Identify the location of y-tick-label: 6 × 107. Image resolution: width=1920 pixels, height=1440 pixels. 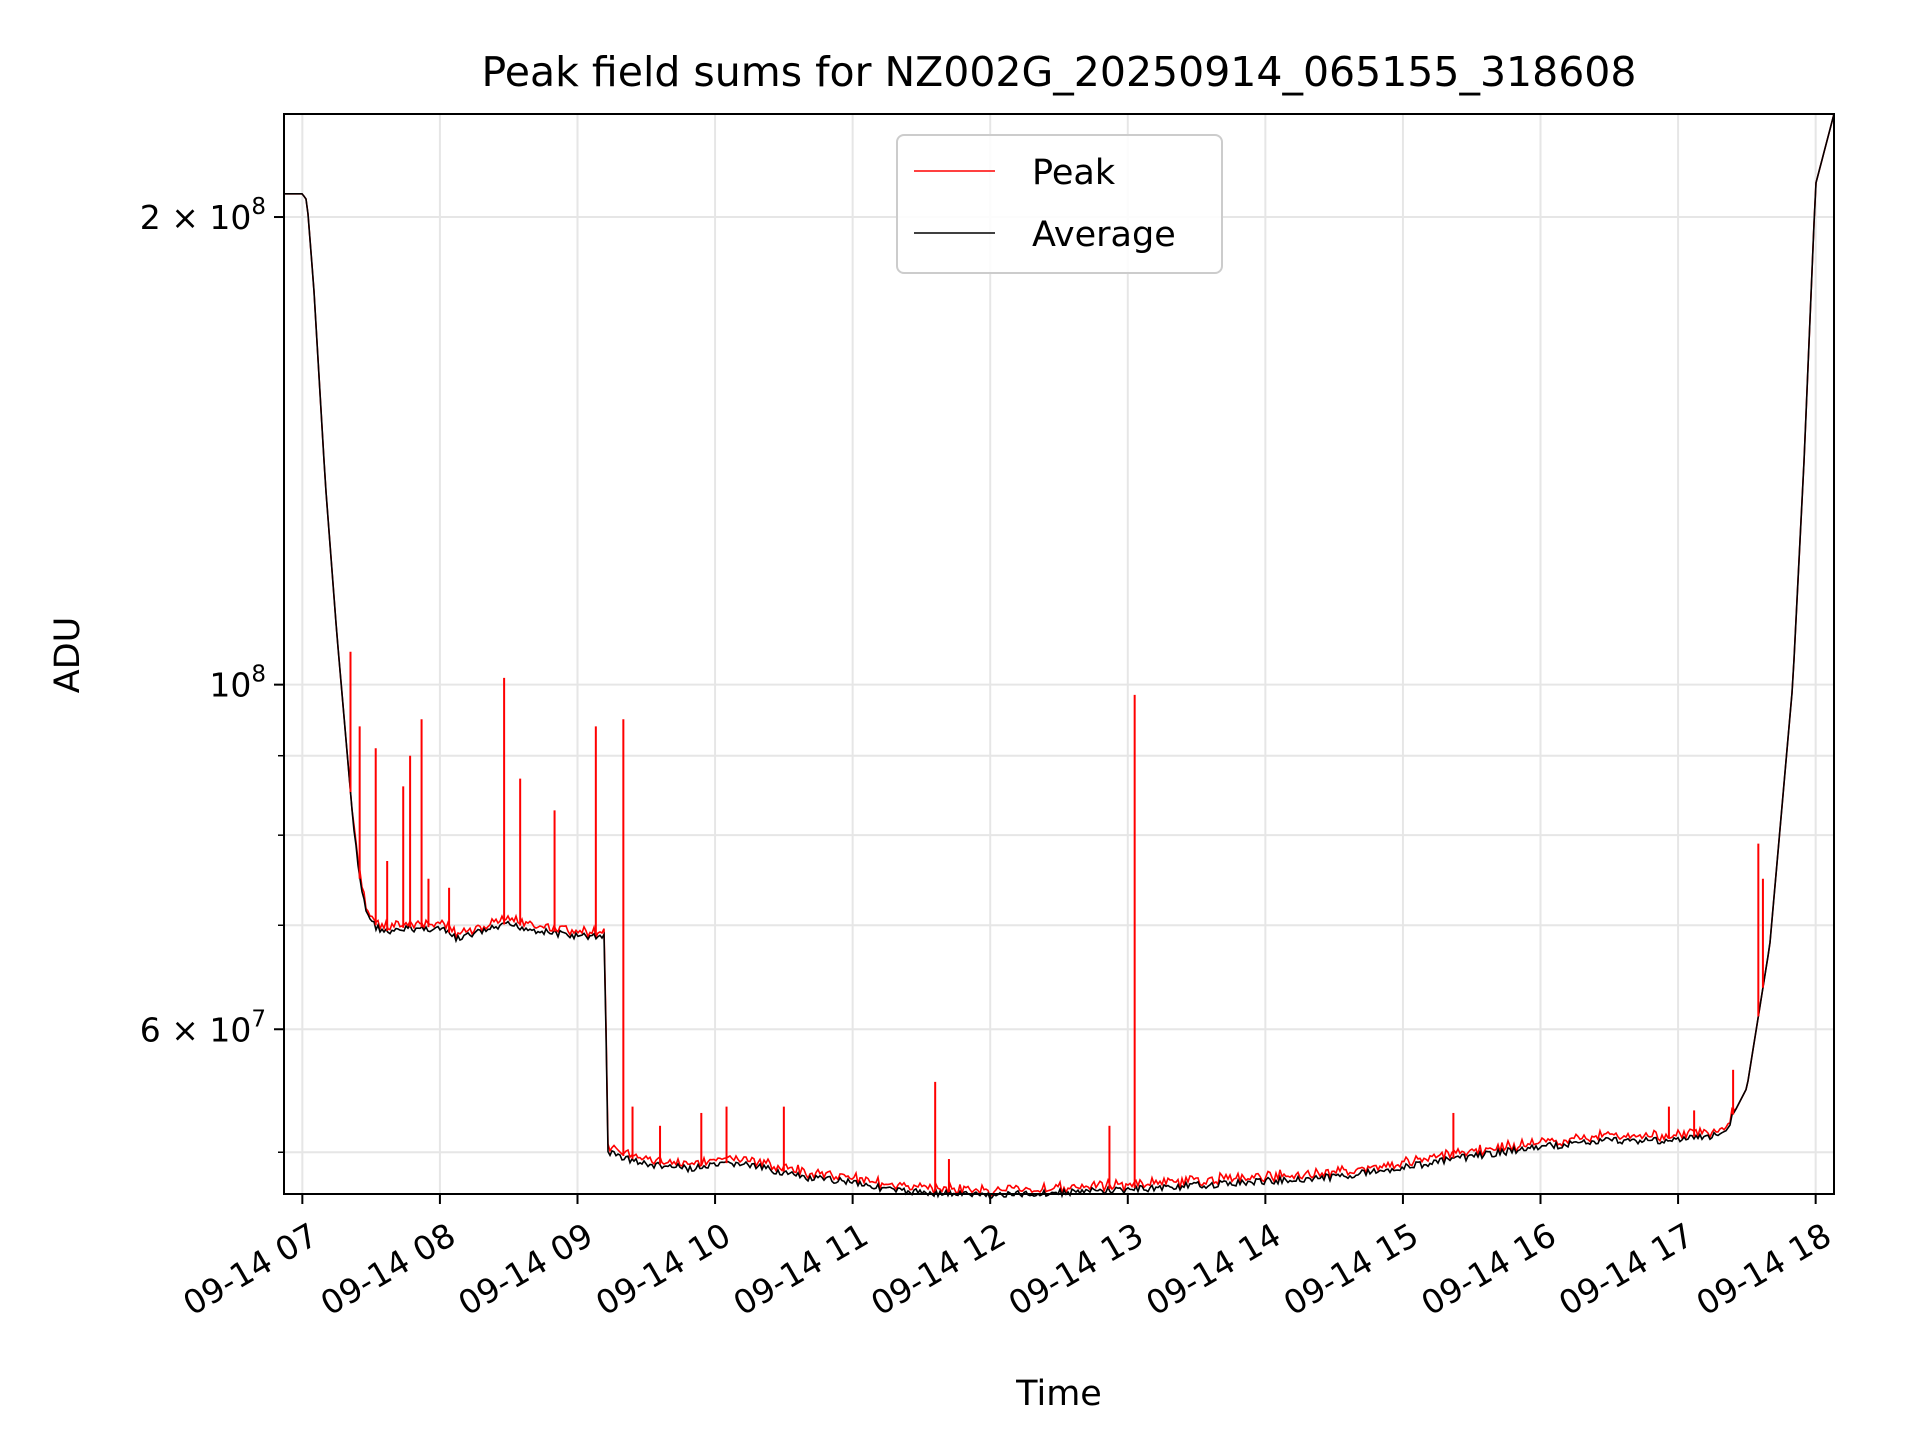
(203, 1027).